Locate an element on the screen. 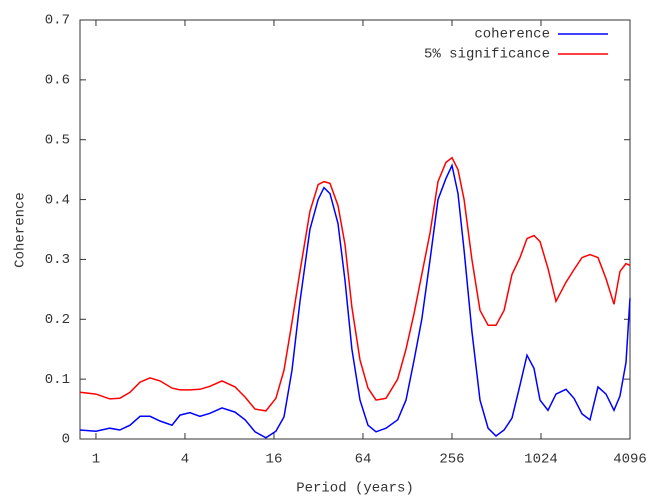 Image resolution: width=665 pixels, height=499 pixels. y-tick-label: 0.6 is located at coordinates (57, 81).